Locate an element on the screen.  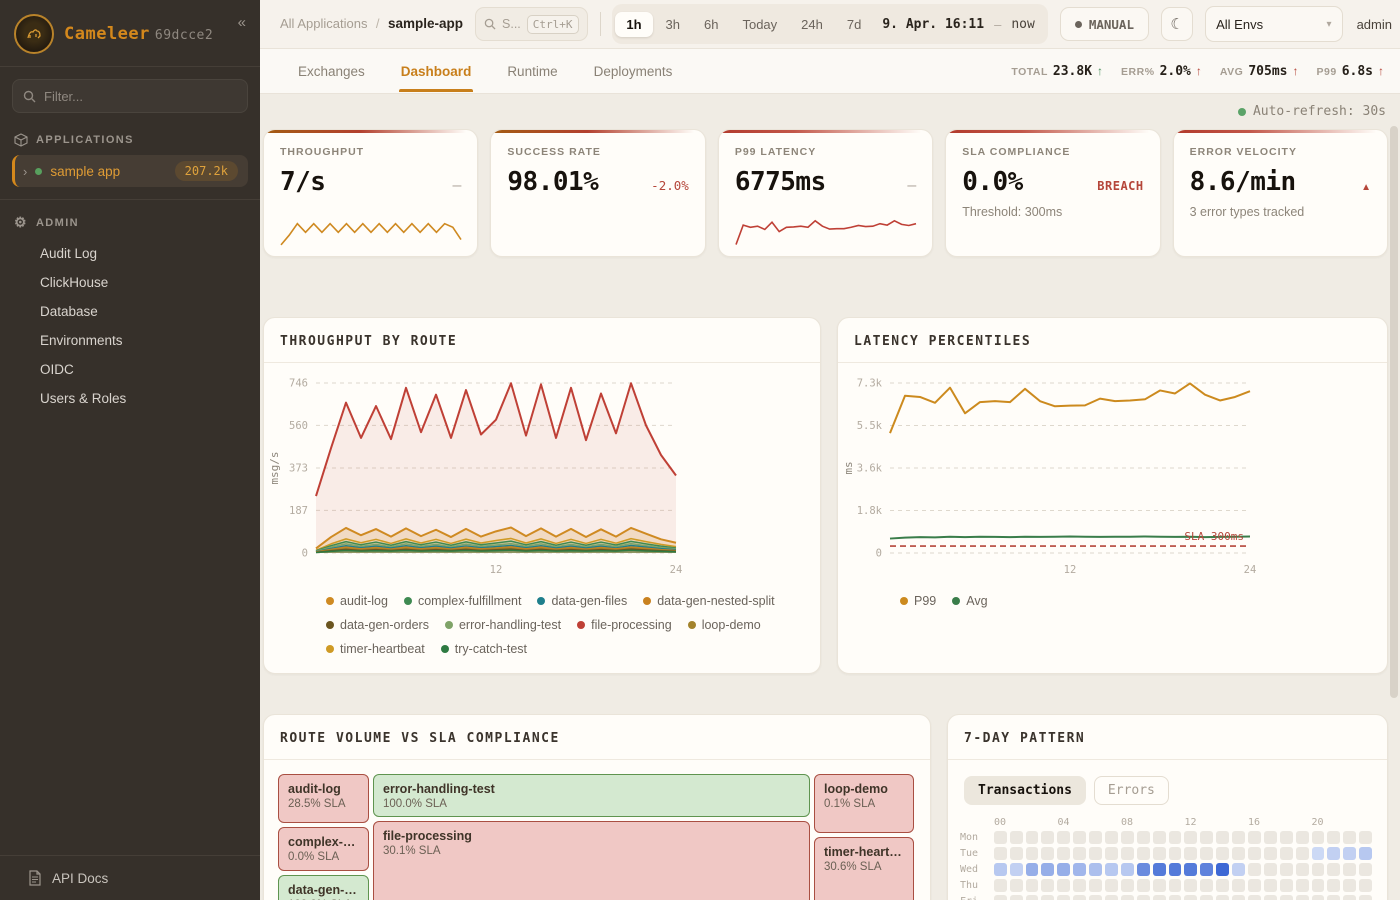
sidebar-item-environments: Environments is located at coordinates (81, 340).